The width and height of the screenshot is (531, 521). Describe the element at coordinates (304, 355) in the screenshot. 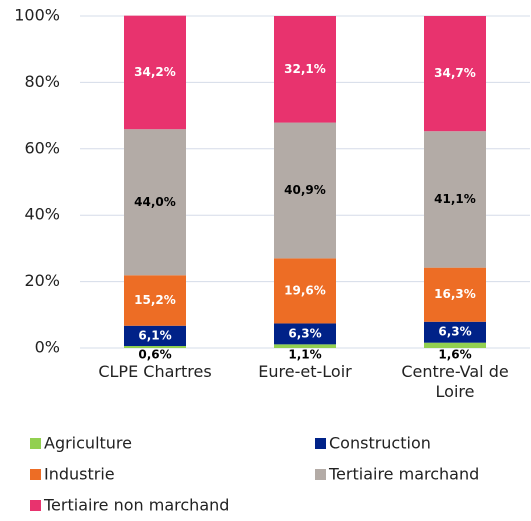

I see `data-label: 1,1%` at that location.